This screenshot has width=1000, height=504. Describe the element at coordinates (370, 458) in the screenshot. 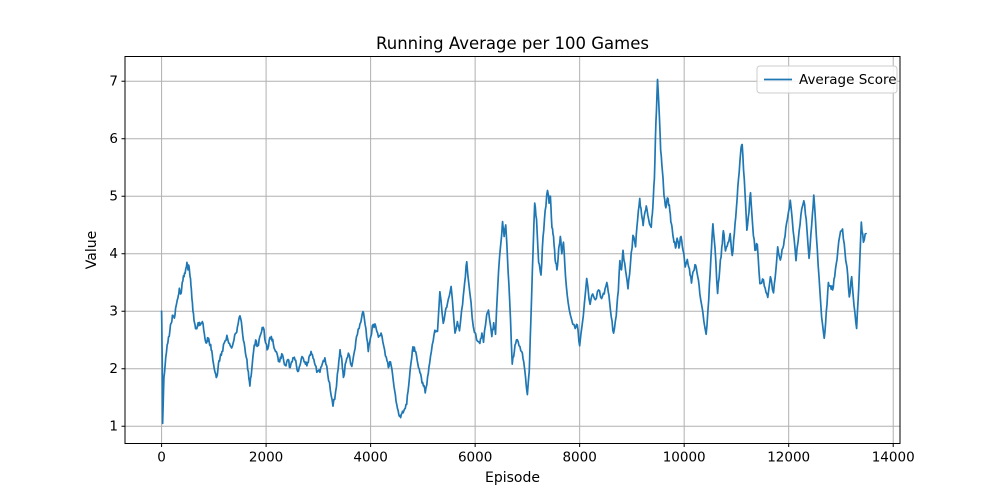

I see `x-tick-label: 4000` at that location.